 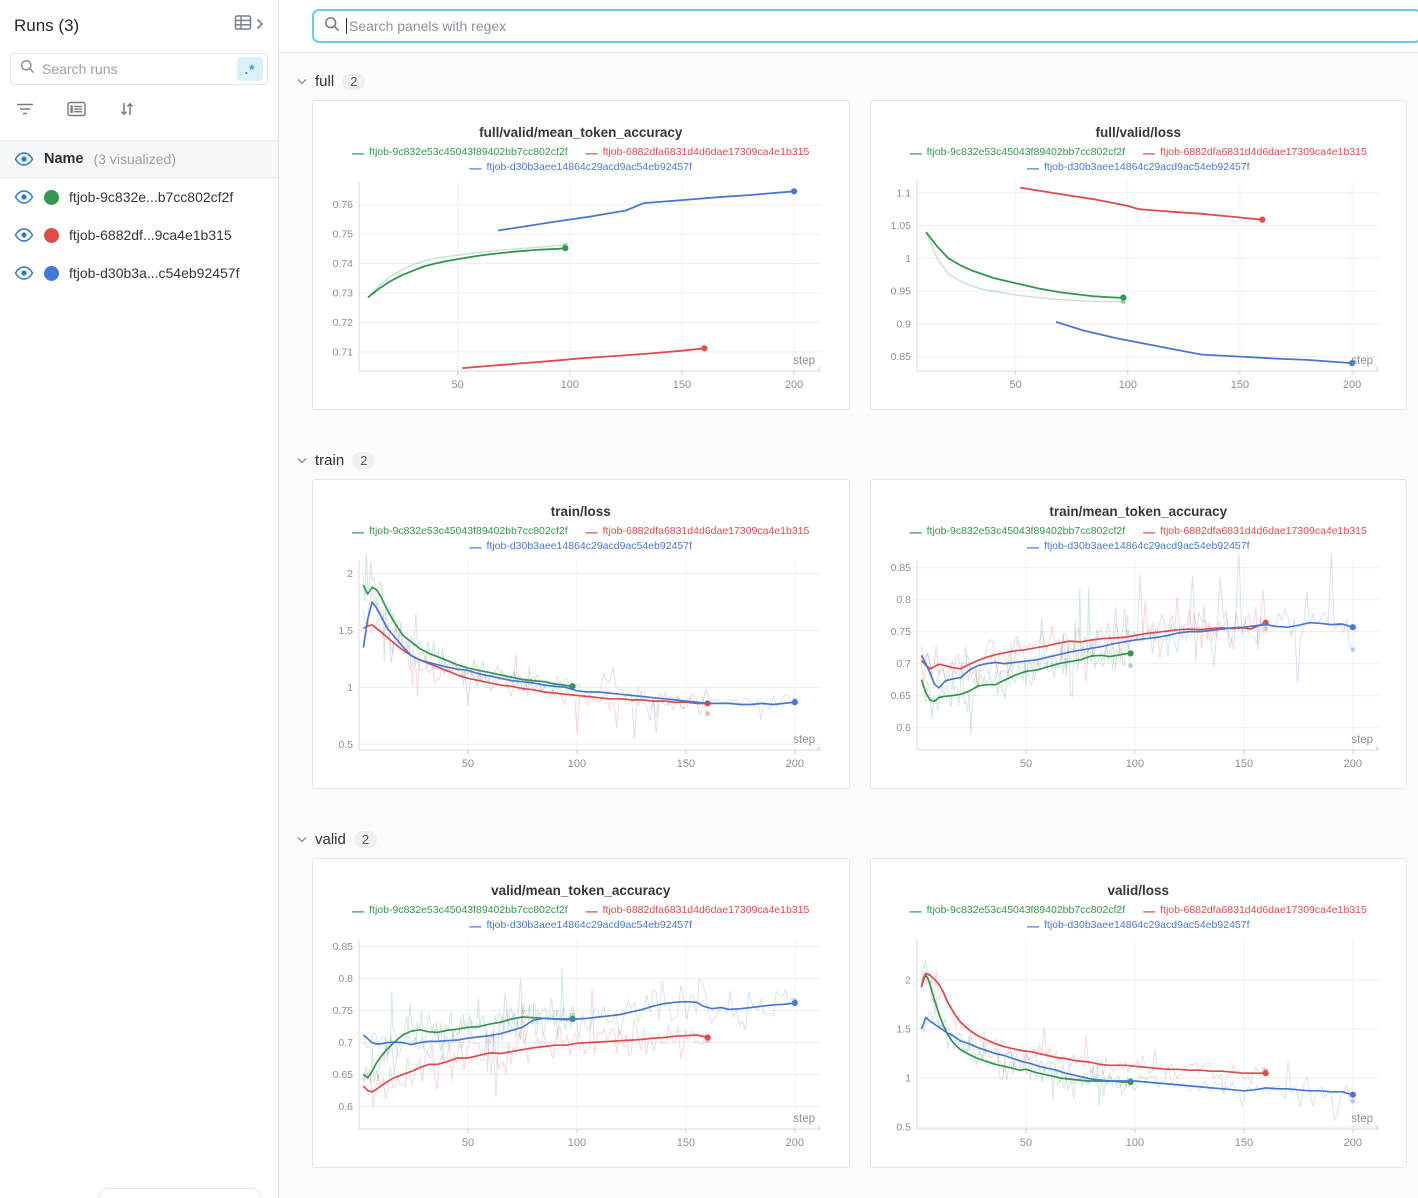 I want to click on svg-text: 0.74, so click(x=343, y=264).